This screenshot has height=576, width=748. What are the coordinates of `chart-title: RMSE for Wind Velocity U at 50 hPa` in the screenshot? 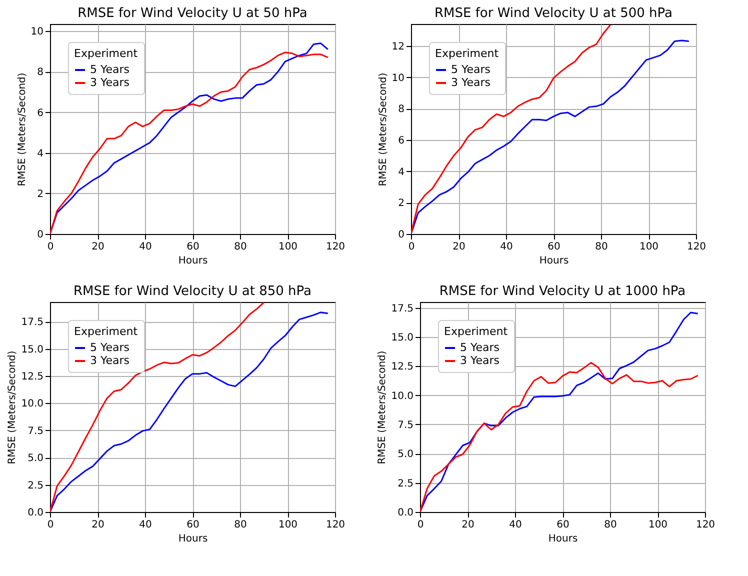 It's located at (193, 13).